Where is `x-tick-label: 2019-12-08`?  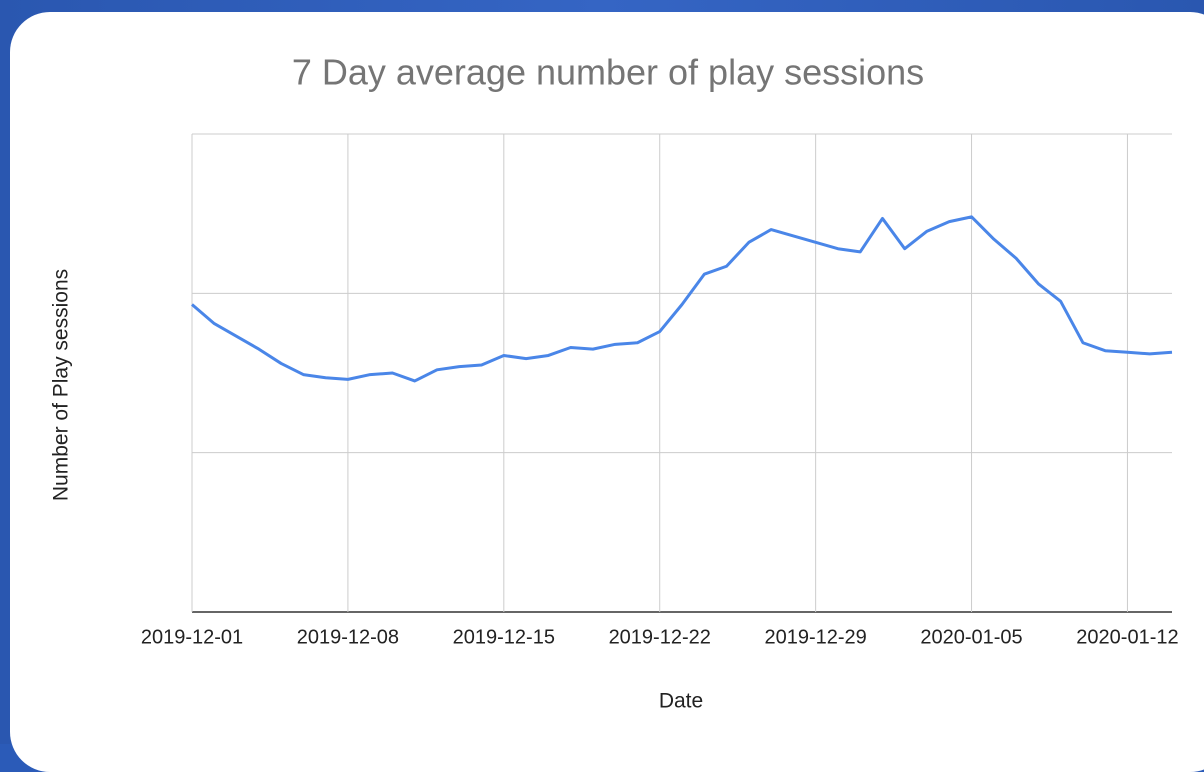
x-tick-label: 2019-12-08 is located at coordinates (348, 637).